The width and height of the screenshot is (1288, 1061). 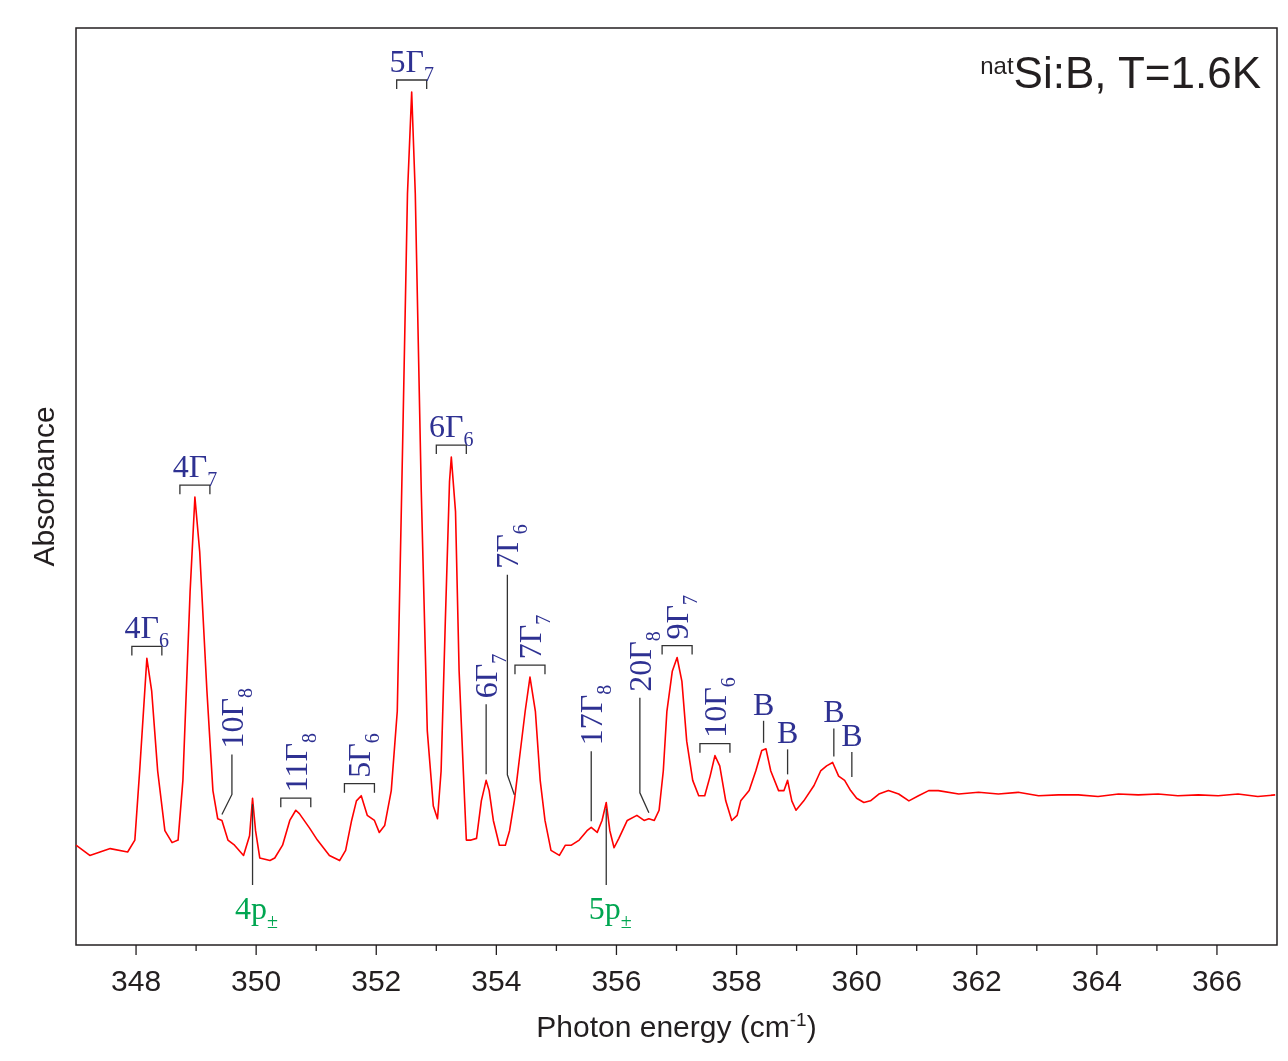 I want to click on x-tick-label: 354, so click(x=496, y=980).